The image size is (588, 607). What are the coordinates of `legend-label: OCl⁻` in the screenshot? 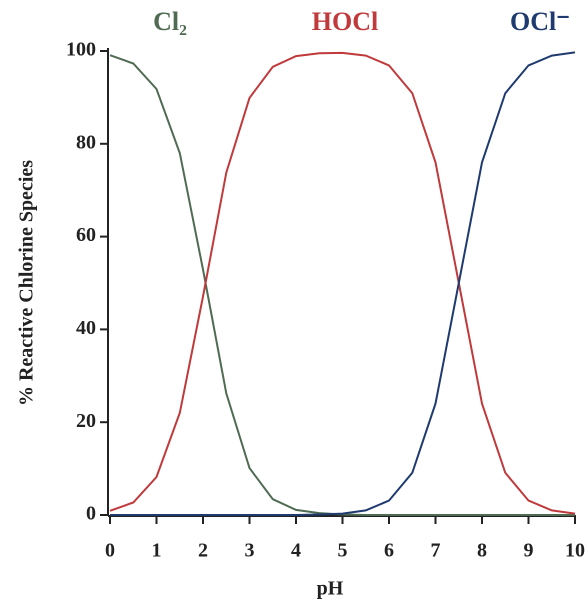 It's located at (540, 21).